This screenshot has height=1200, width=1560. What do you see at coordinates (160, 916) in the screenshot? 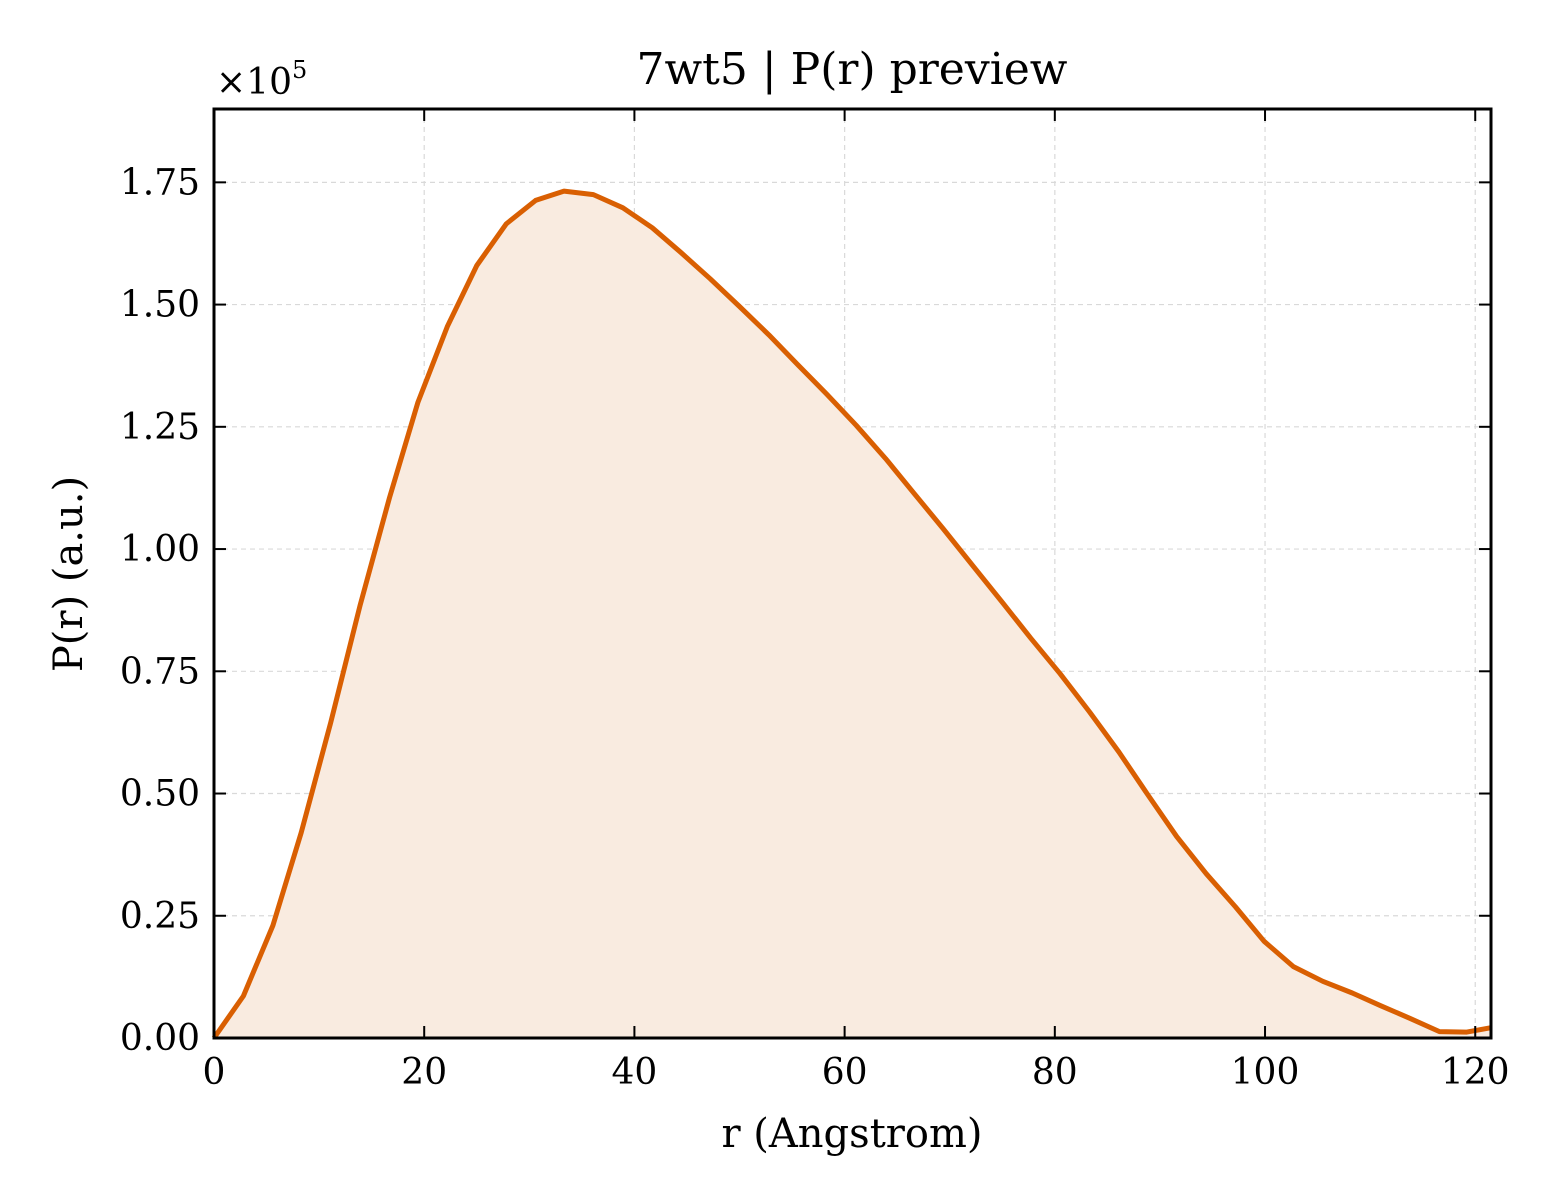
I see `y-tick-label: 0.25` at bounding box center [160, 916].